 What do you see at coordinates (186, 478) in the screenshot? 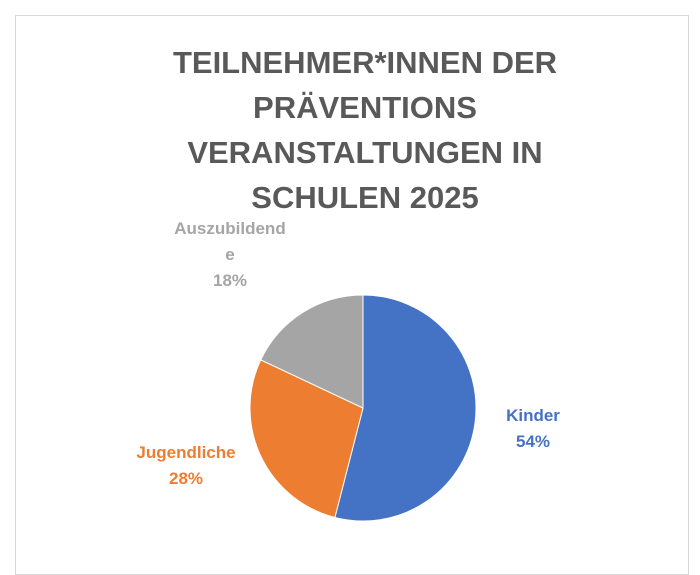
I see `percent-label: 28%` at bounding box center [186, 478].